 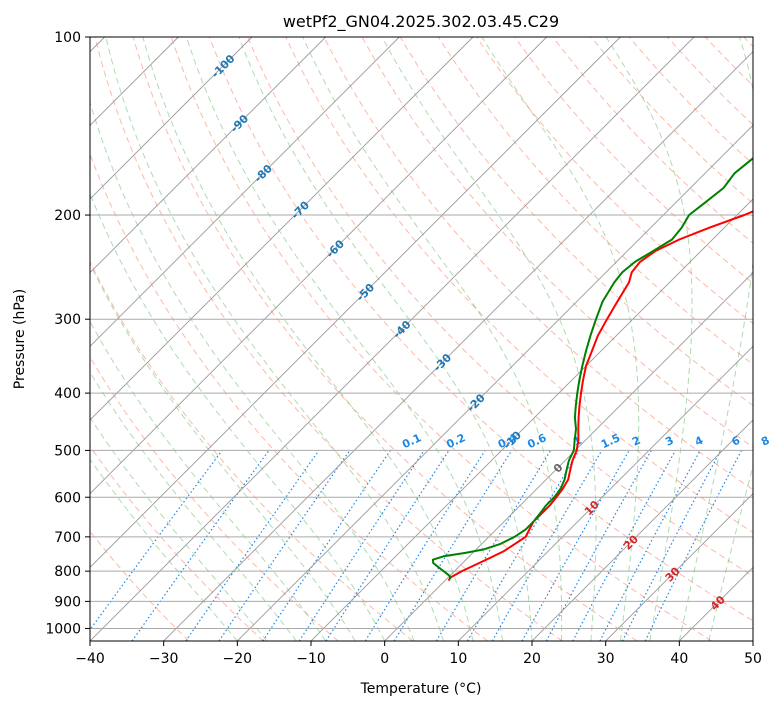 I want to click on y-axis-title: Pressure (hPa), so click(x=20, y=339).